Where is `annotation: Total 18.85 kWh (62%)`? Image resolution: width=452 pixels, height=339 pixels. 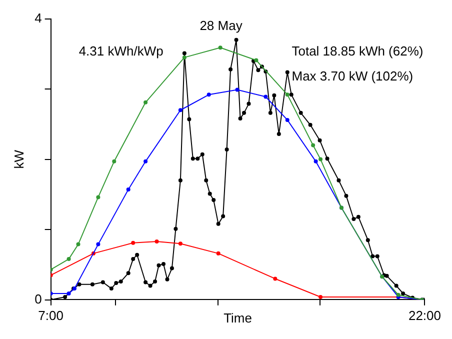
annotation: Total 18.85 kWh (62%) is located at coordinates (358, 50).